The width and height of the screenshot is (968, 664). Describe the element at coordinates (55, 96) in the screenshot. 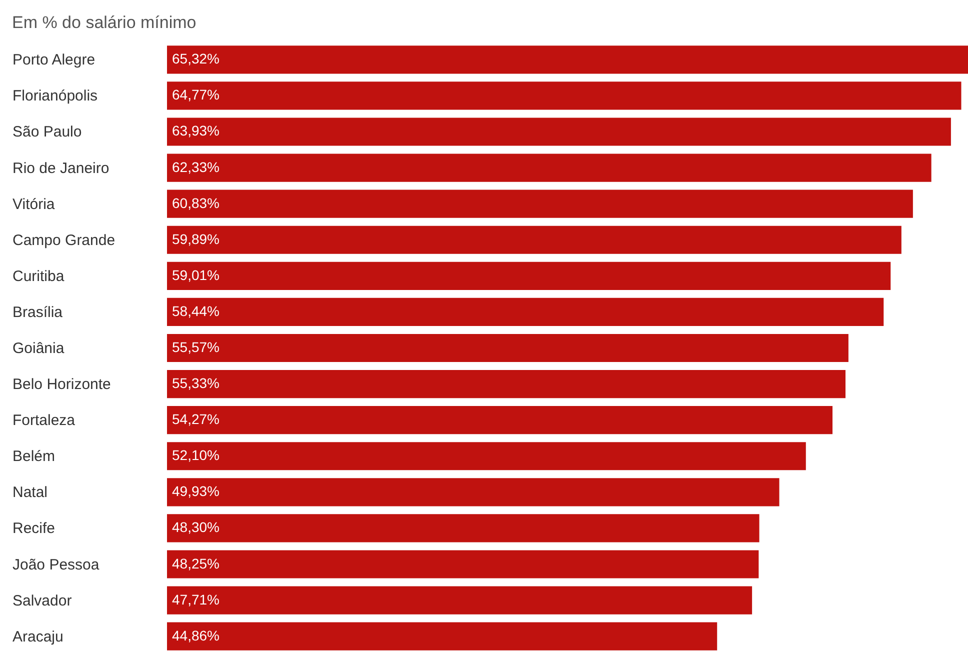

I see `y-tick-label: Florianópolis` at that location.